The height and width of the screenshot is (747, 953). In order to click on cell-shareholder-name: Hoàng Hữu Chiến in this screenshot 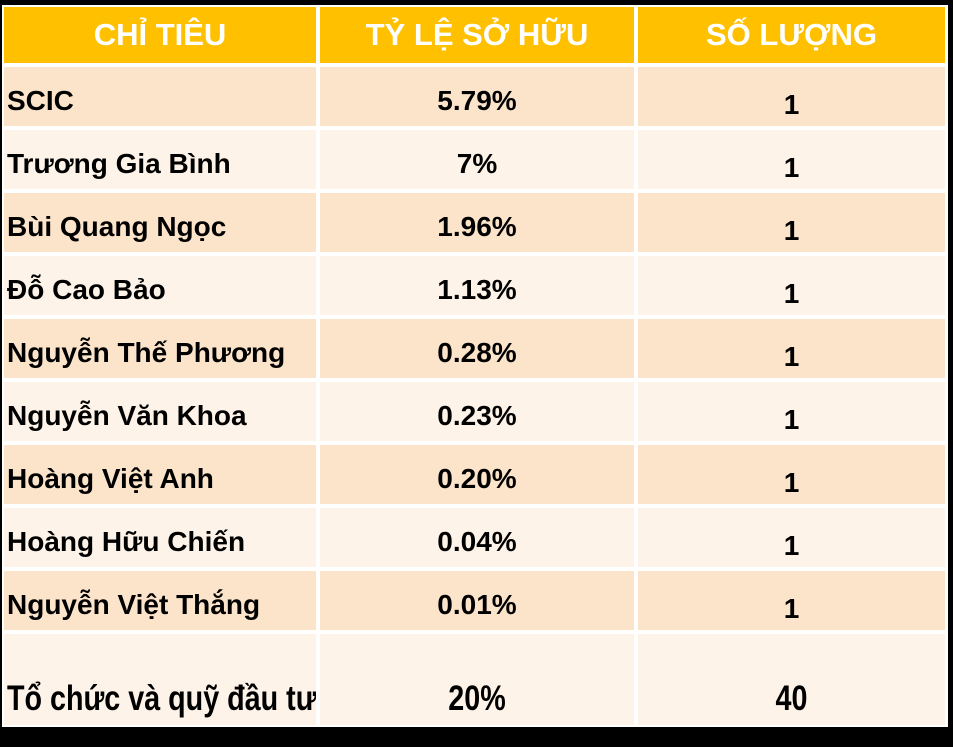, I will do `click(160, 537)`.